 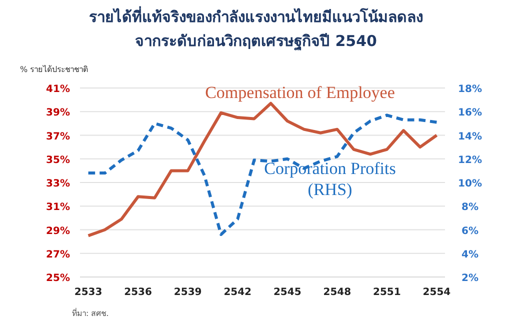 I want to click on series-label: Corporation Profits (RHS), so click(x=330, y=179).